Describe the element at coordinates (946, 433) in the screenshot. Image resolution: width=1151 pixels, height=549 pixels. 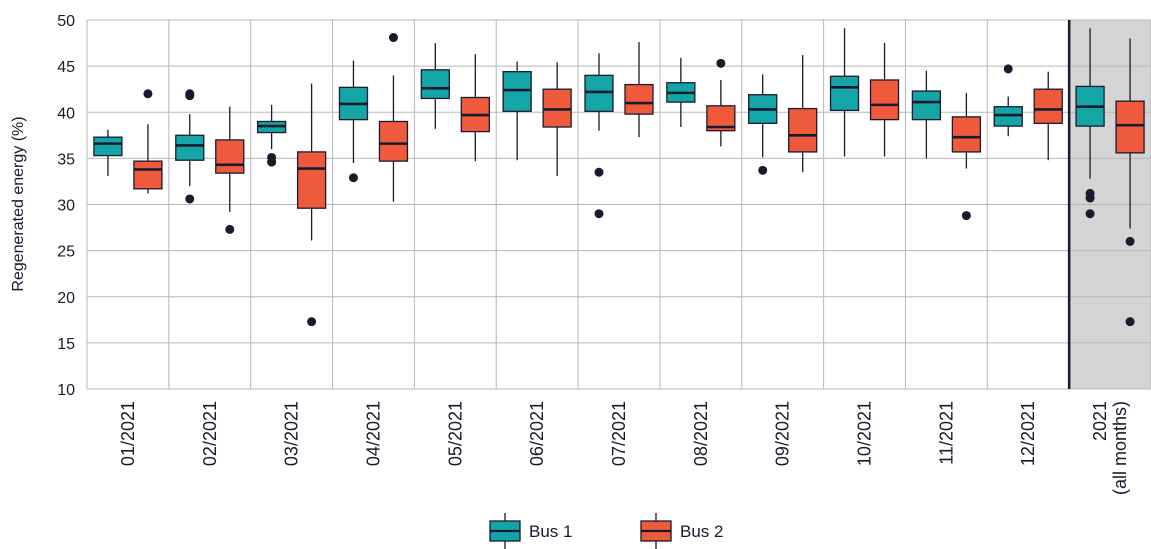
I see `x-tick-label: 11/2021` at that location.